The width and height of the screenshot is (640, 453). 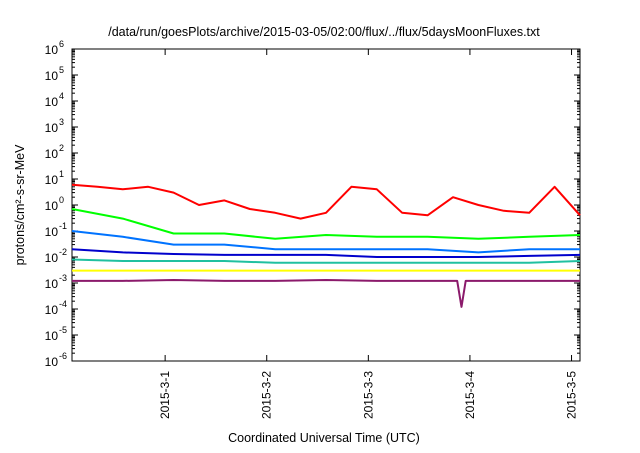 I want to click on y-tick-exponent: 1, so click(x=61, y=174).